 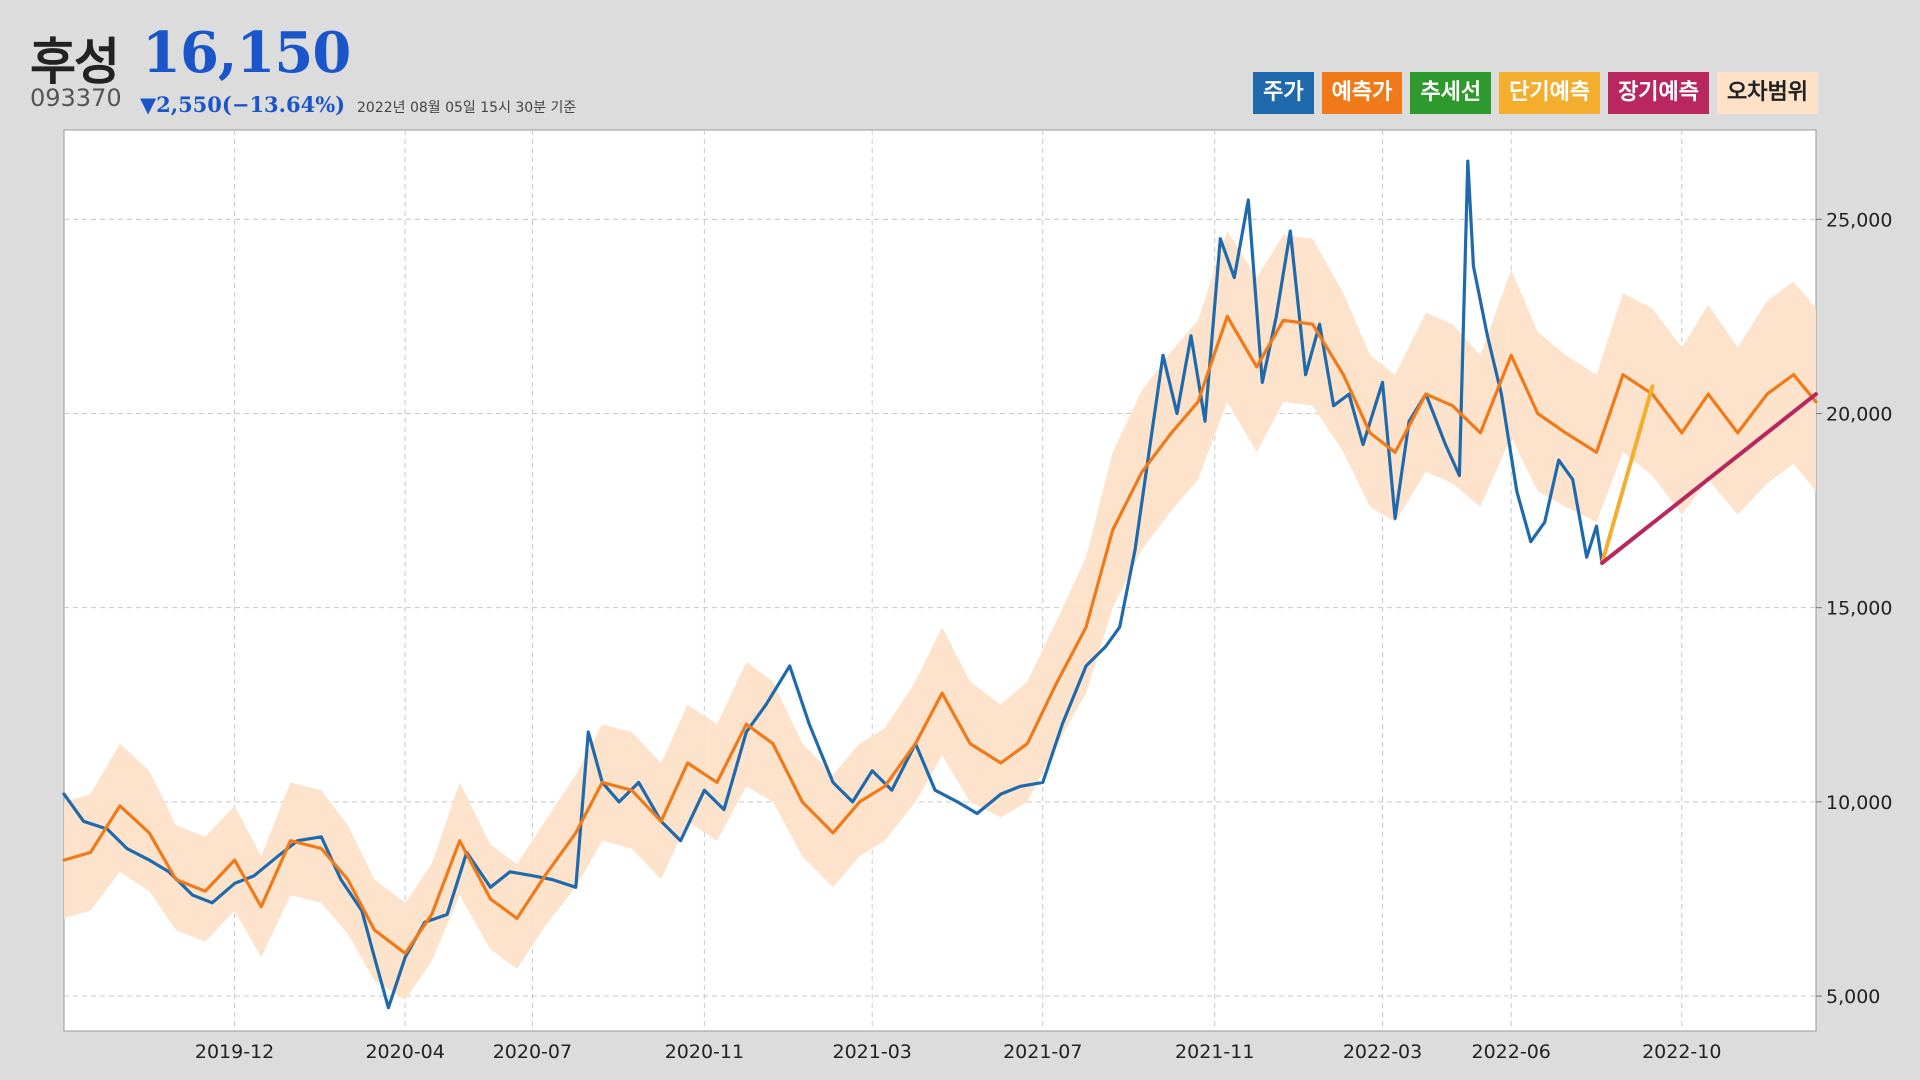 I want to click on y-tick-label: 20,000, so click(x=1859, y=415).